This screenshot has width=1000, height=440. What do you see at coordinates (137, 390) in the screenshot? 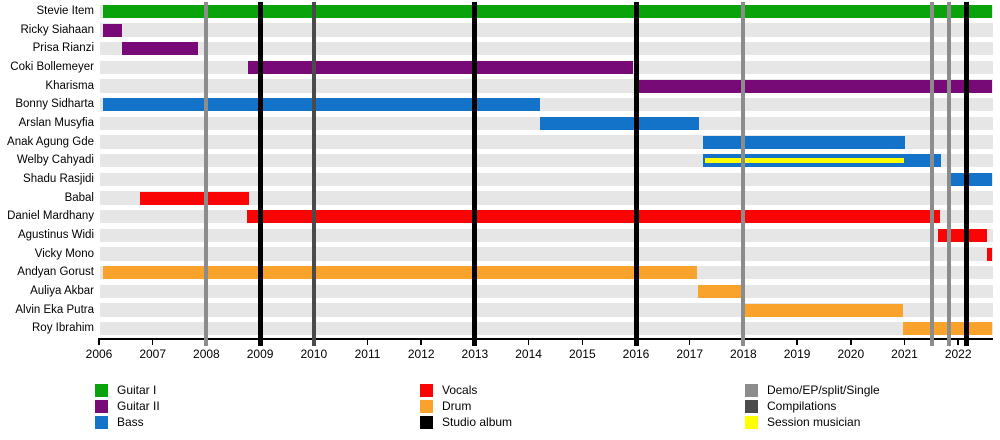
I see `legend-label: Guitar I` at bounding box center [137, 390].